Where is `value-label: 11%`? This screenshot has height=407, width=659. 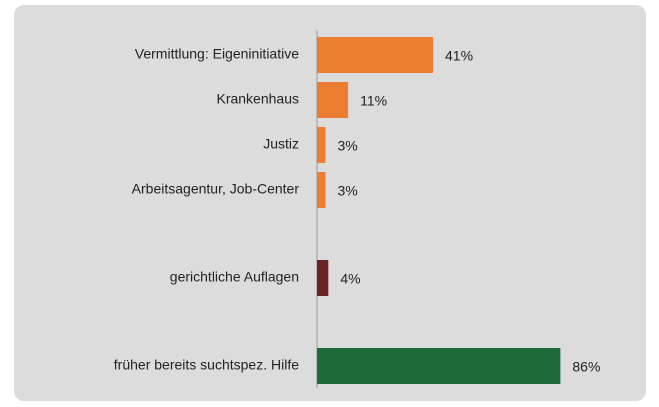
value-label: 11% is located at coordinates (373, 101).